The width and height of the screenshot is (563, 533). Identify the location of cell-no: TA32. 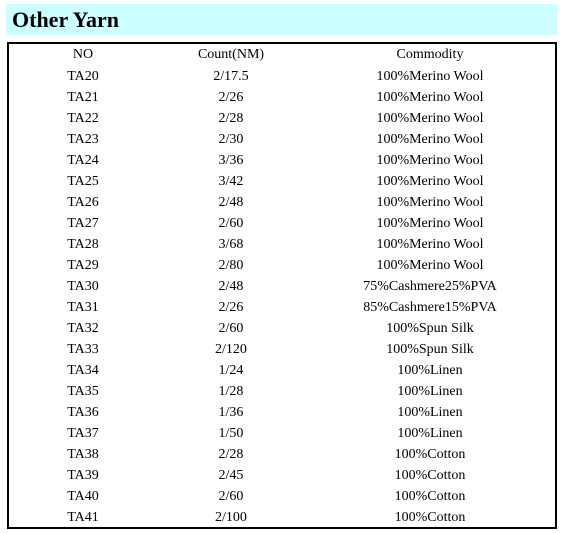
(83, 328).